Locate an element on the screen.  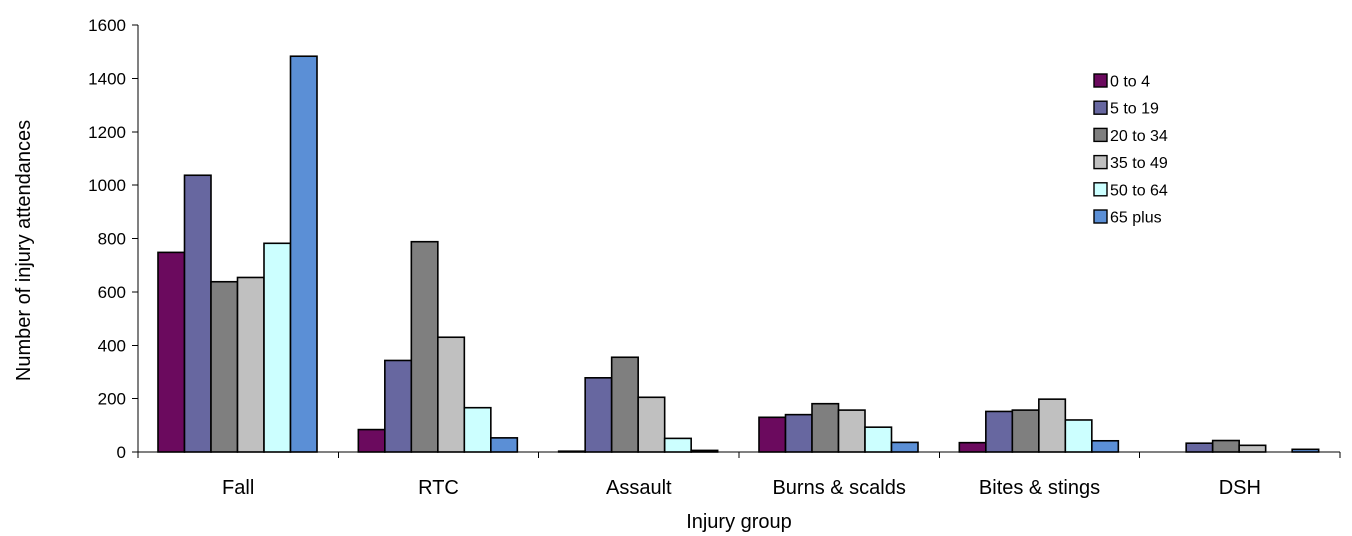
y-tick-label: 1200 is located at coordinates (107, 132).